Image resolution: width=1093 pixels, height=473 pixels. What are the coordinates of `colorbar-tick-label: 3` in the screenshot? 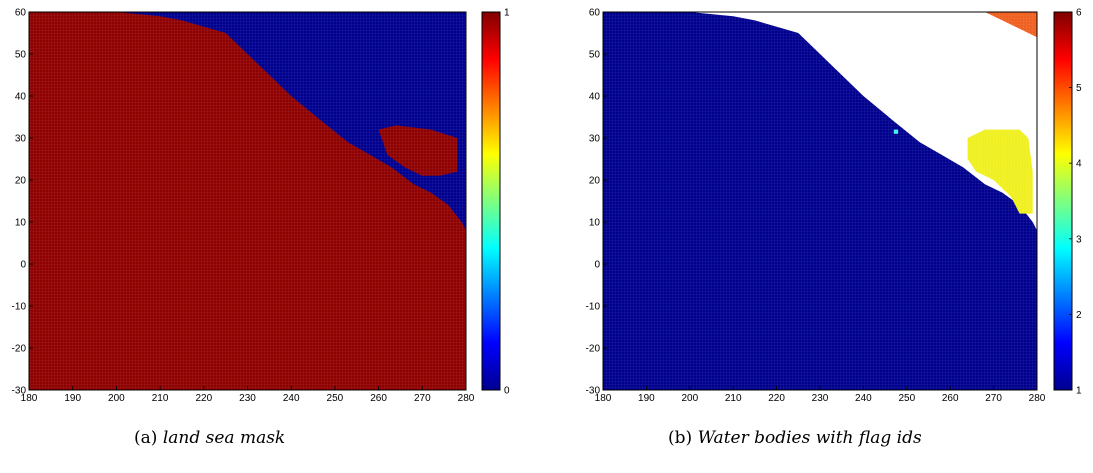 It's located at (1079, 239).